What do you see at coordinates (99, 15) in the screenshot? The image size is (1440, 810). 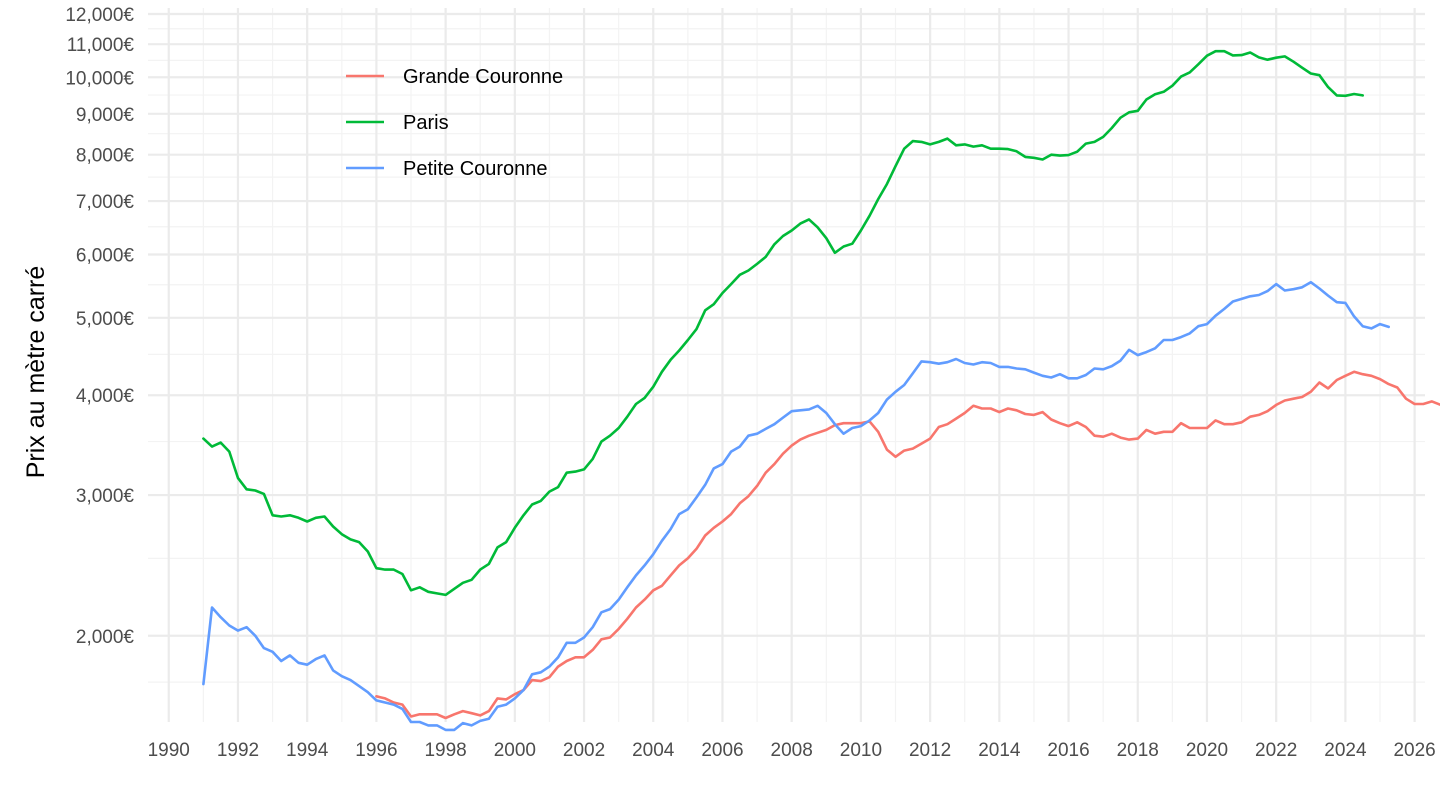 I see `y-tick-label: 12,000€` at bounding box center [99, 15].